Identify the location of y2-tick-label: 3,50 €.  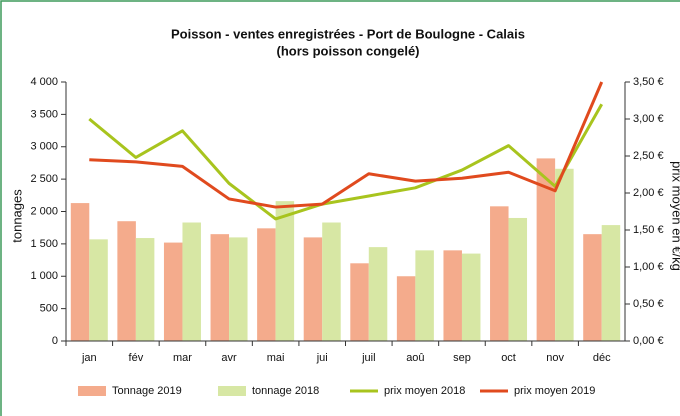
(648, 82).